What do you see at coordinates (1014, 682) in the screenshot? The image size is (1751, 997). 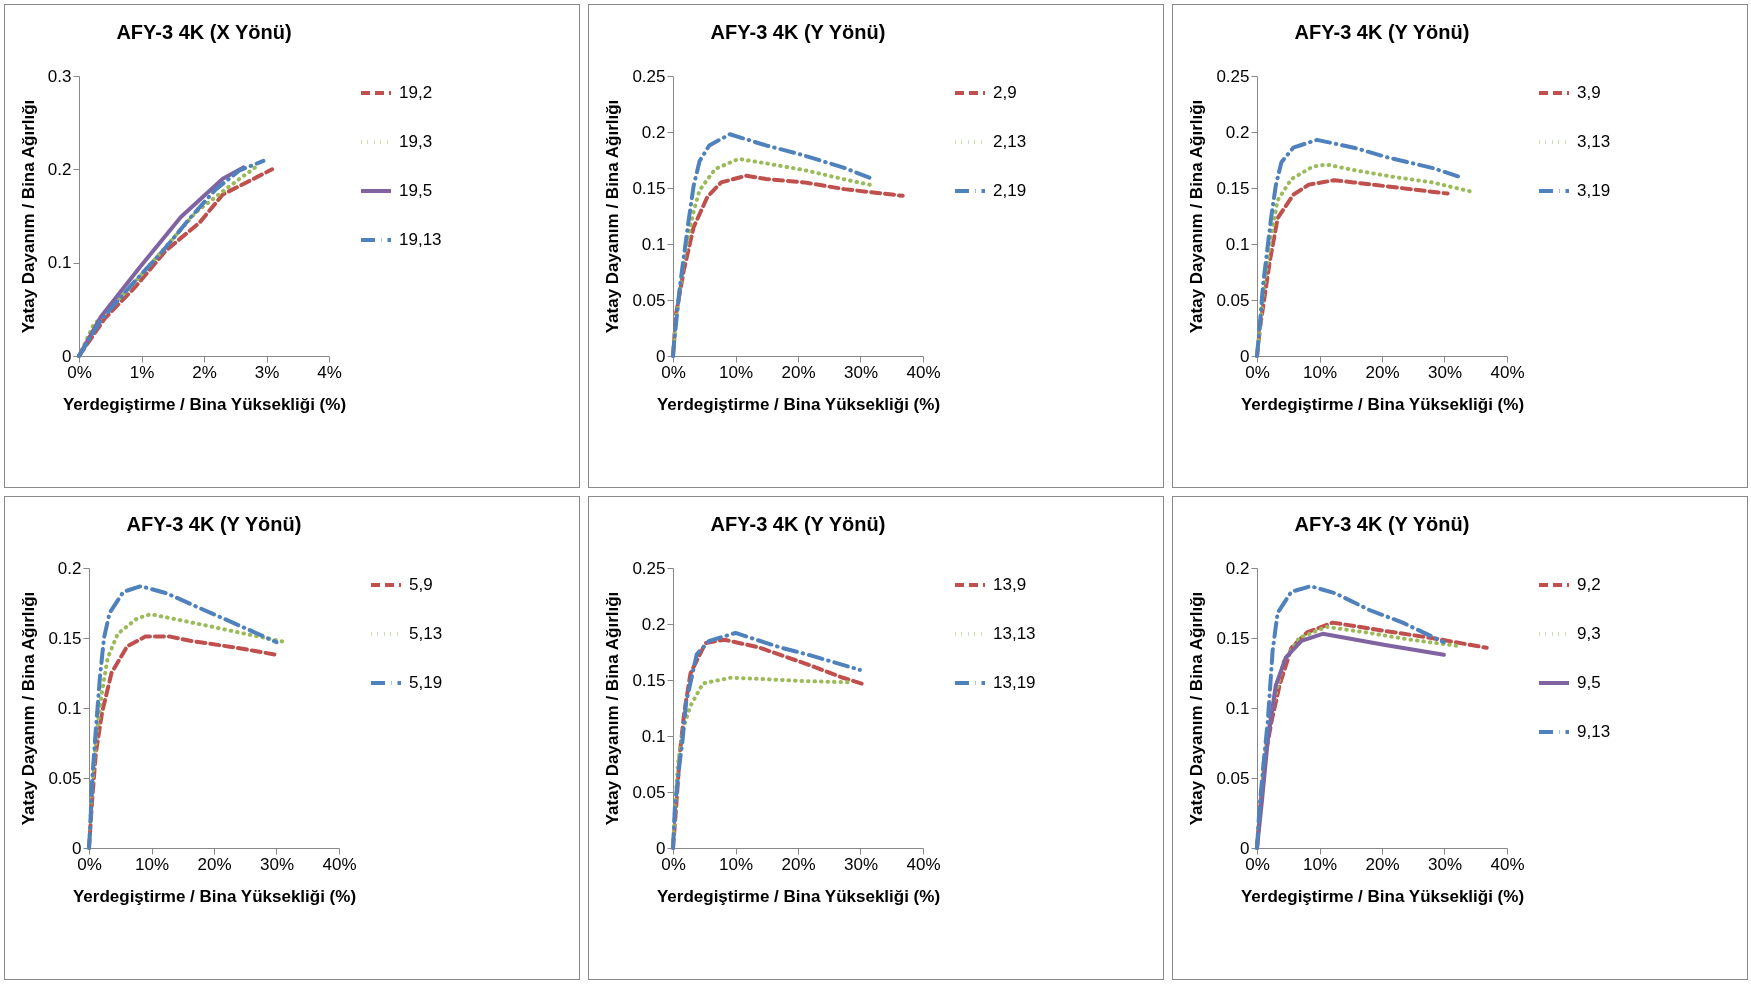 I see `legend-label: 13,19` at bounding box center [1014, 682].